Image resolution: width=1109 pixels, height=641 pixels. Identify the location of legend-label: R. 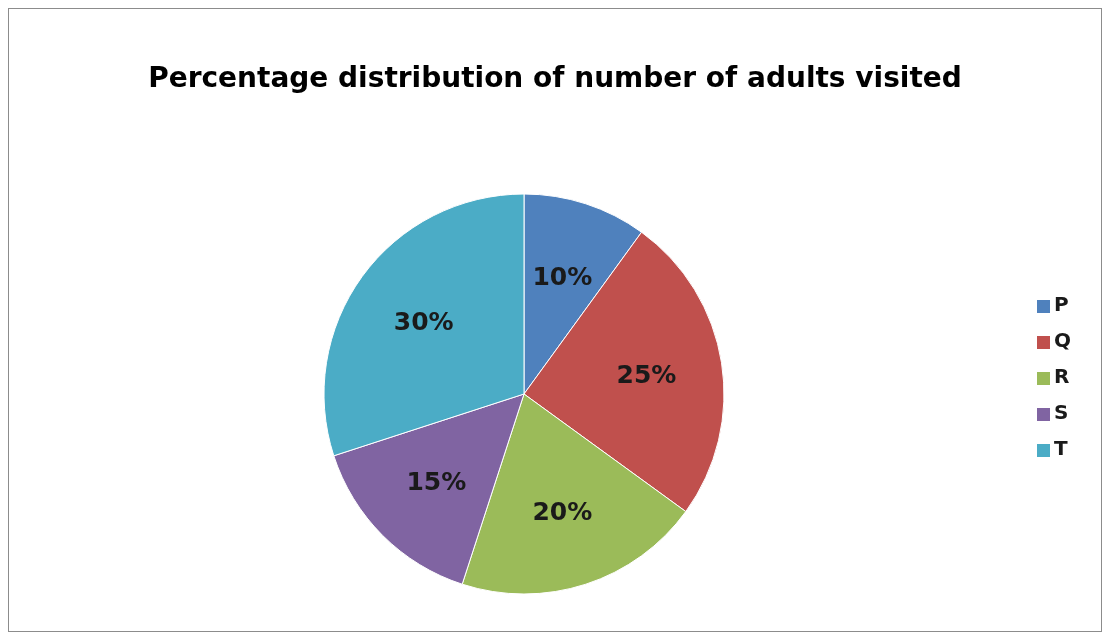
(1061, 376).